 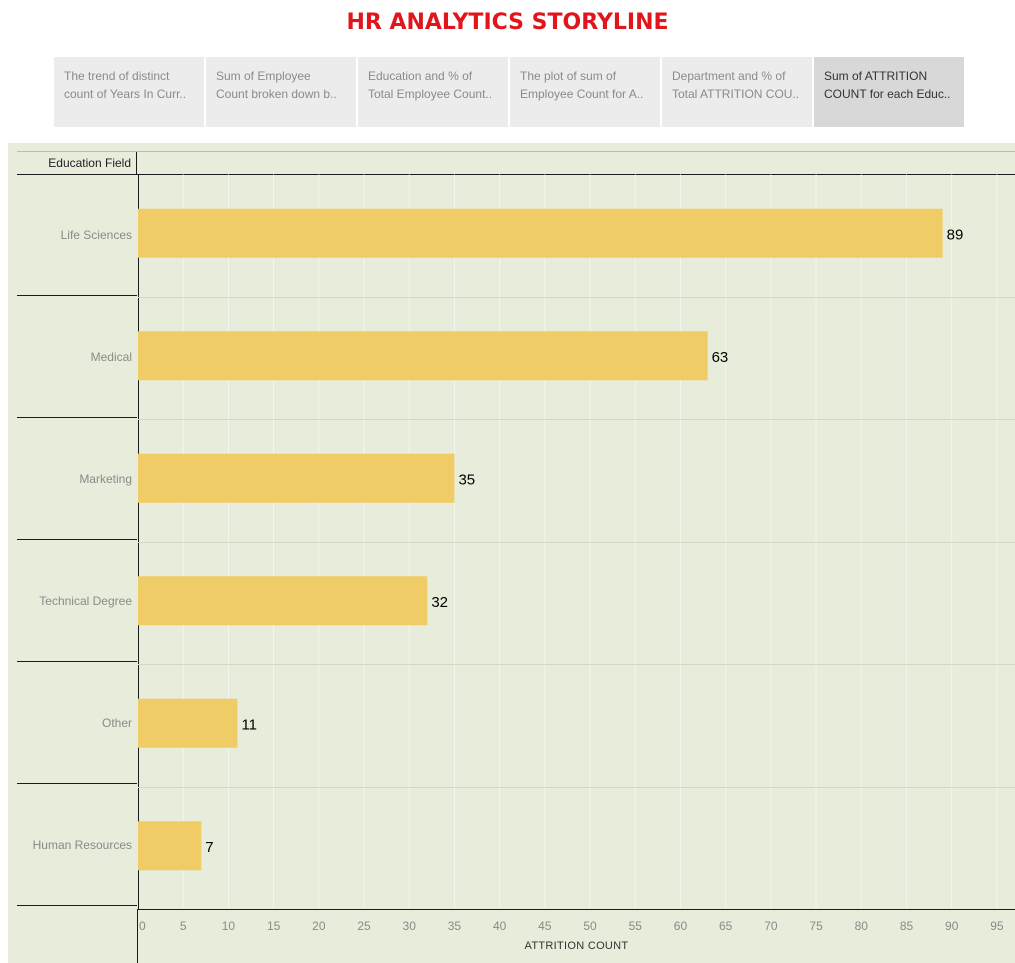 What do you see at coordinates (455, 926) in the screenshot?
I see `x-tick-label: 35` at bounding box center [455, 926].